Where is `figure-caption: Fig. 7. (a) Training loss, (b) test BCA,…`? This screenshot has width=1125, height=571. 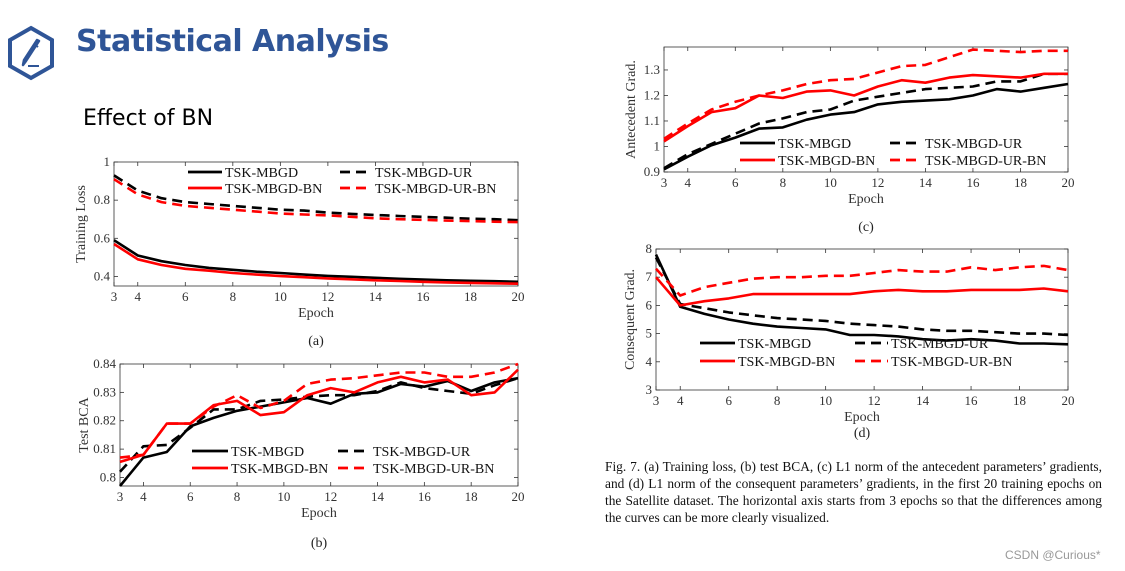 figure-caption: Fig. 7. (a) Training loss, (b) test BCA,… is located at coordinates (853, 492).